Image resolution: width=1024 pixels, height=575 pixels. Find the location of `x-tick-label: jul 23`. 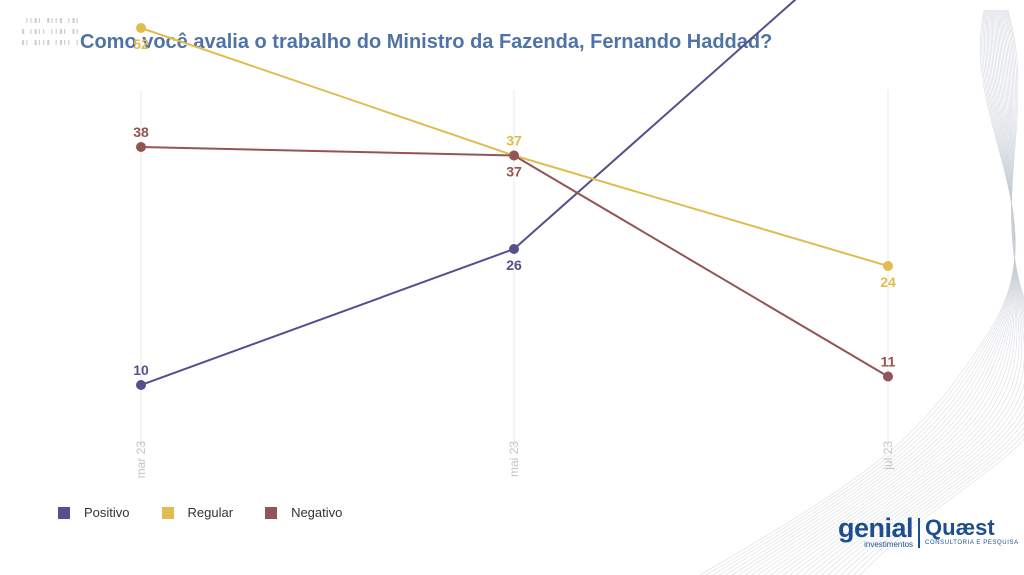

x-tick-label: jul 23 is located at coordinates (888, 456).